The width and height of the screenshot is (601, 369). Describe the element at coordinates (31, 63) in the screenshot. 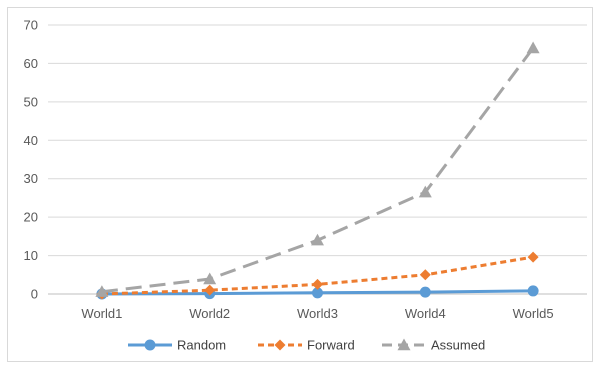

I see `y-tick-label: 60` at that location.